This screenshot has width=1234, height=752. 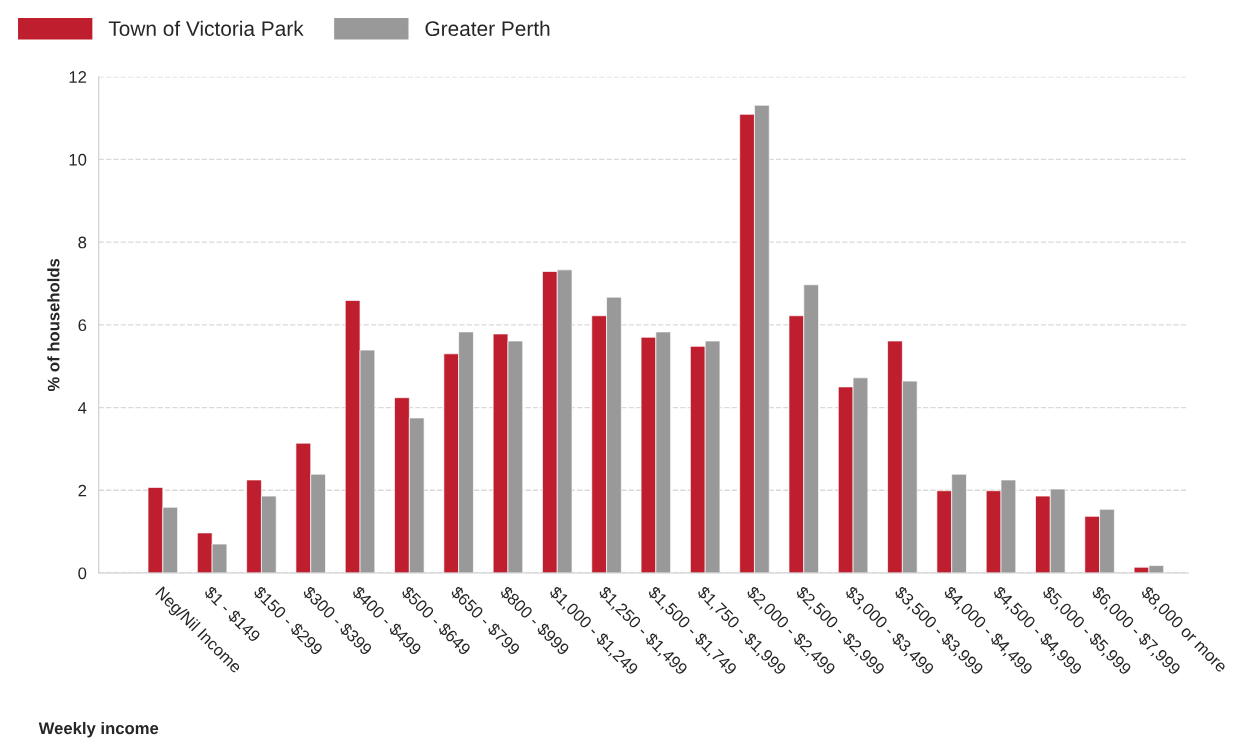 I want to click on y-tick-label: 12, so click(x=78, y=77).